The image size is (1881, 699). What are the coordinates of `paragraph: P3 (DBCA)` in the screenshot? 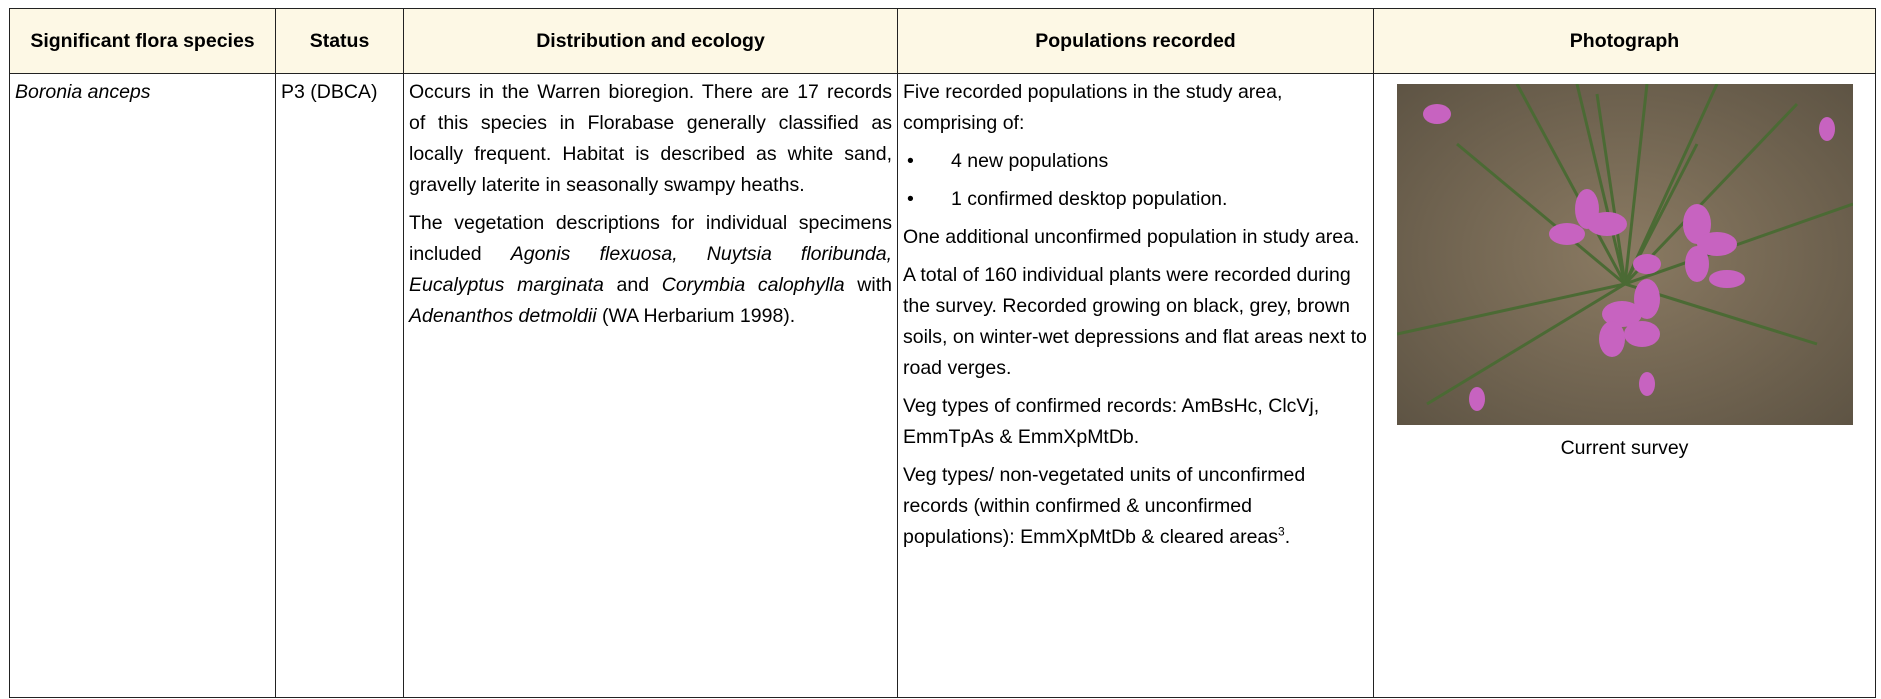 It's located at (339, 92).